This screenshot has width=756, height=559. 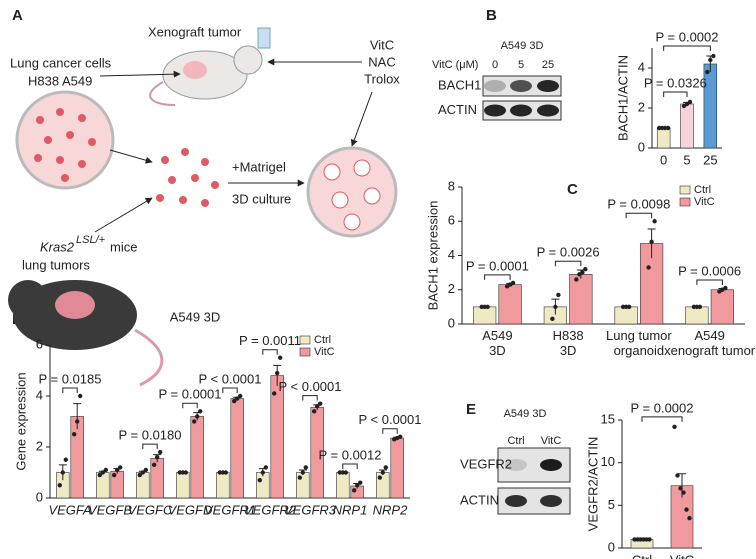 What do you see at coordinates (195, 70) in the screenshot?
I see `tumor` at bounding box center [195, 70].